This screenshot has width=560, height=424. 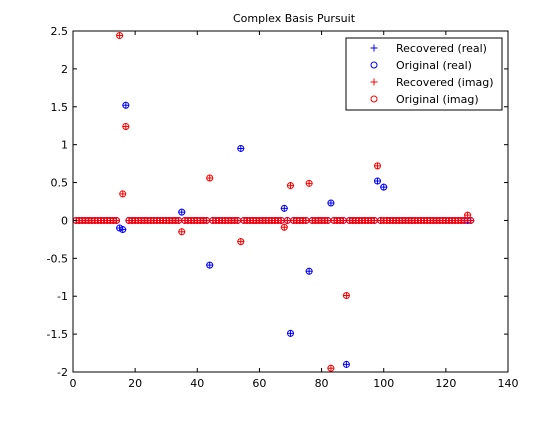 What do you see at coordinates (64, 220) in the screenshot?
I see `y-tick-label: 0` at bounding box center [64, 220].